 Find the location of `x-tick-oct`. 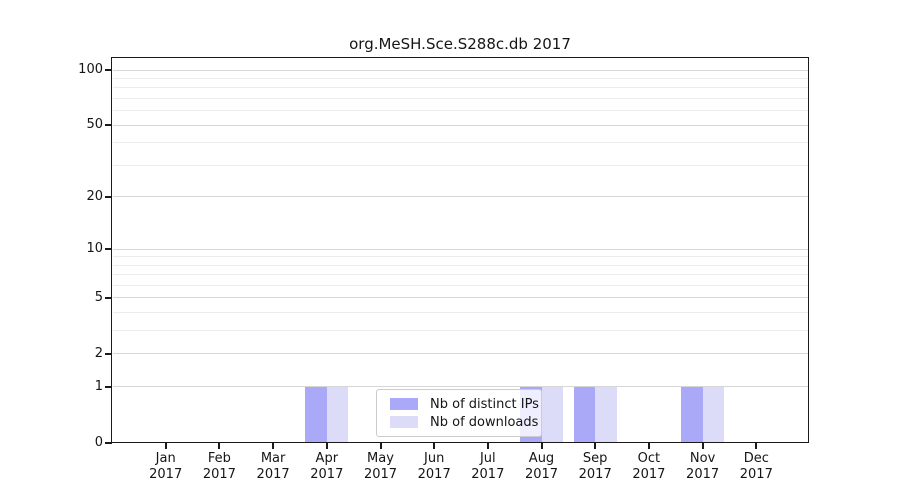

x-tick-oct is located at coordinates (648, 446).